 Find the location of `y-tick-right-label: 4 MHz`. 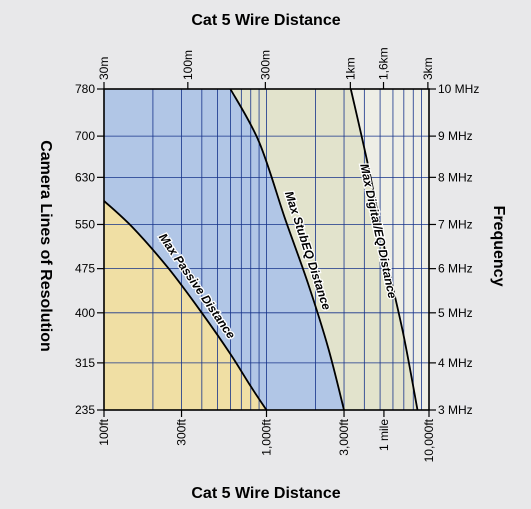

y-tick-right-label: 4 MHz is located at coordinates (455, 363).